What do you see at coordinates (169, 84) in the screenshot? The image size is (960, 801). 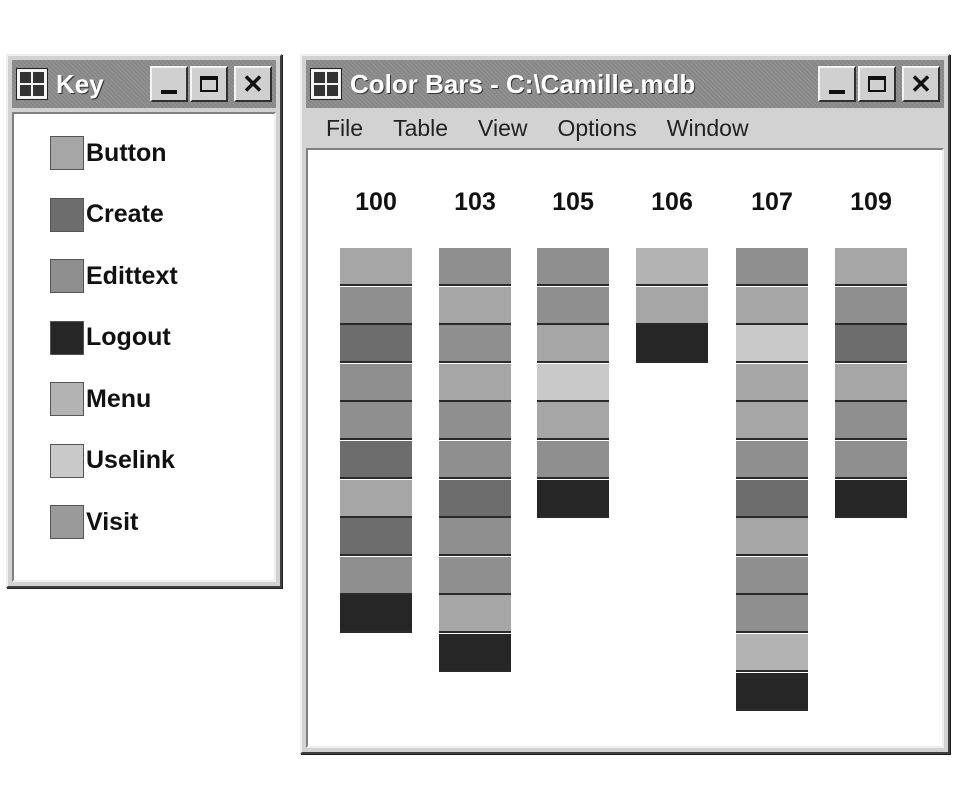 I see `key-minimize-button` at bounding box center [169, 84].